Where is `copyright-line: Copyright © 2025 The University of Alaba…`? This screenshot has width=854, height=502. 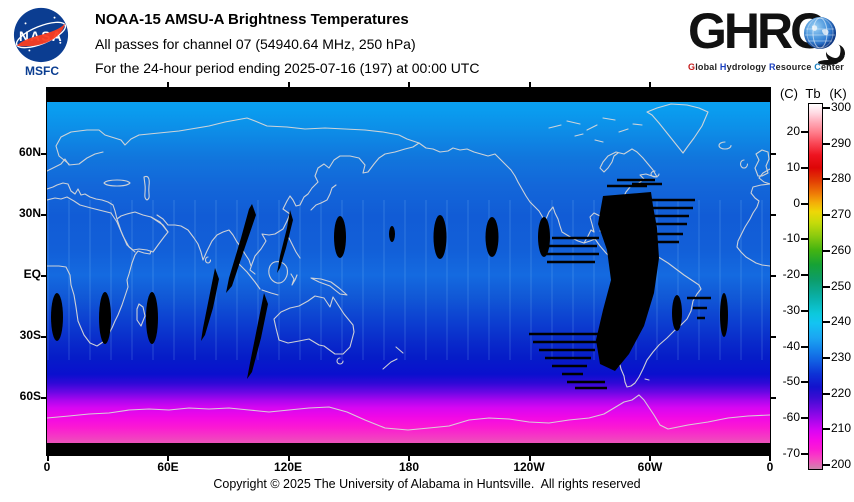
copyright-line: Copyright © 2025 The University of Alaba… is located at coordinates (427, 484).